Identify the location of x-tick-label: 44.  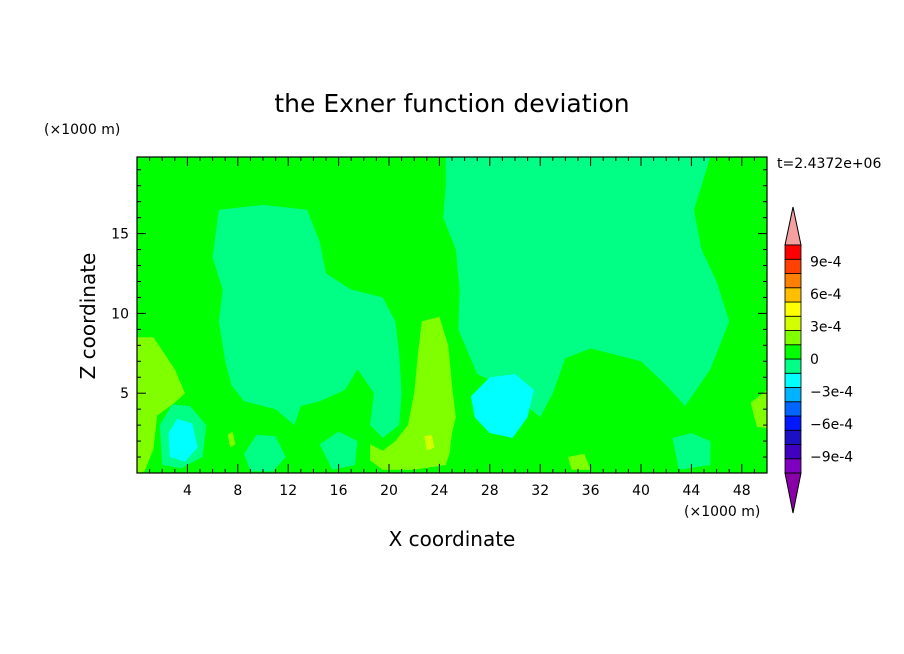
(691, 491).